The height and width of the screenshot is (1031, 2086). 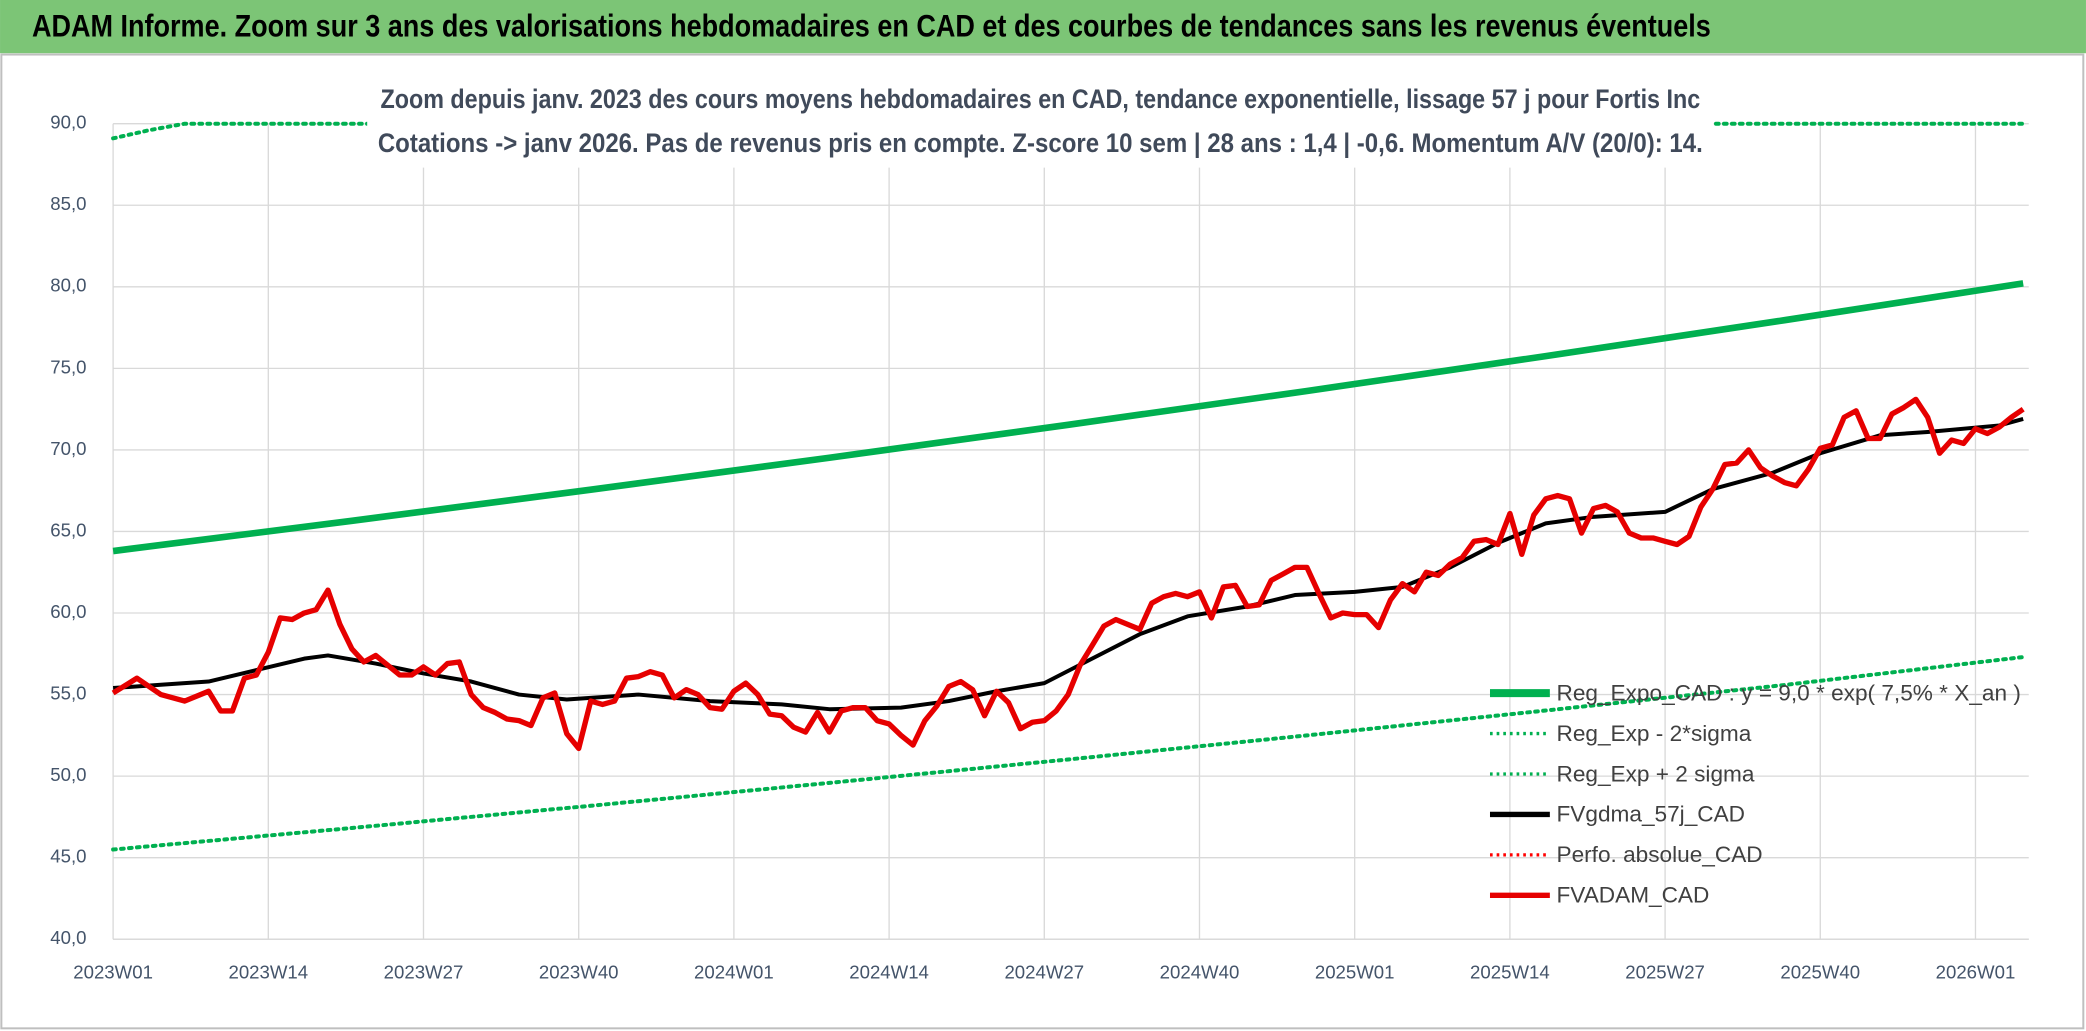 I want to click on y-tick-label: 45,0, so click(x=68, y=856).